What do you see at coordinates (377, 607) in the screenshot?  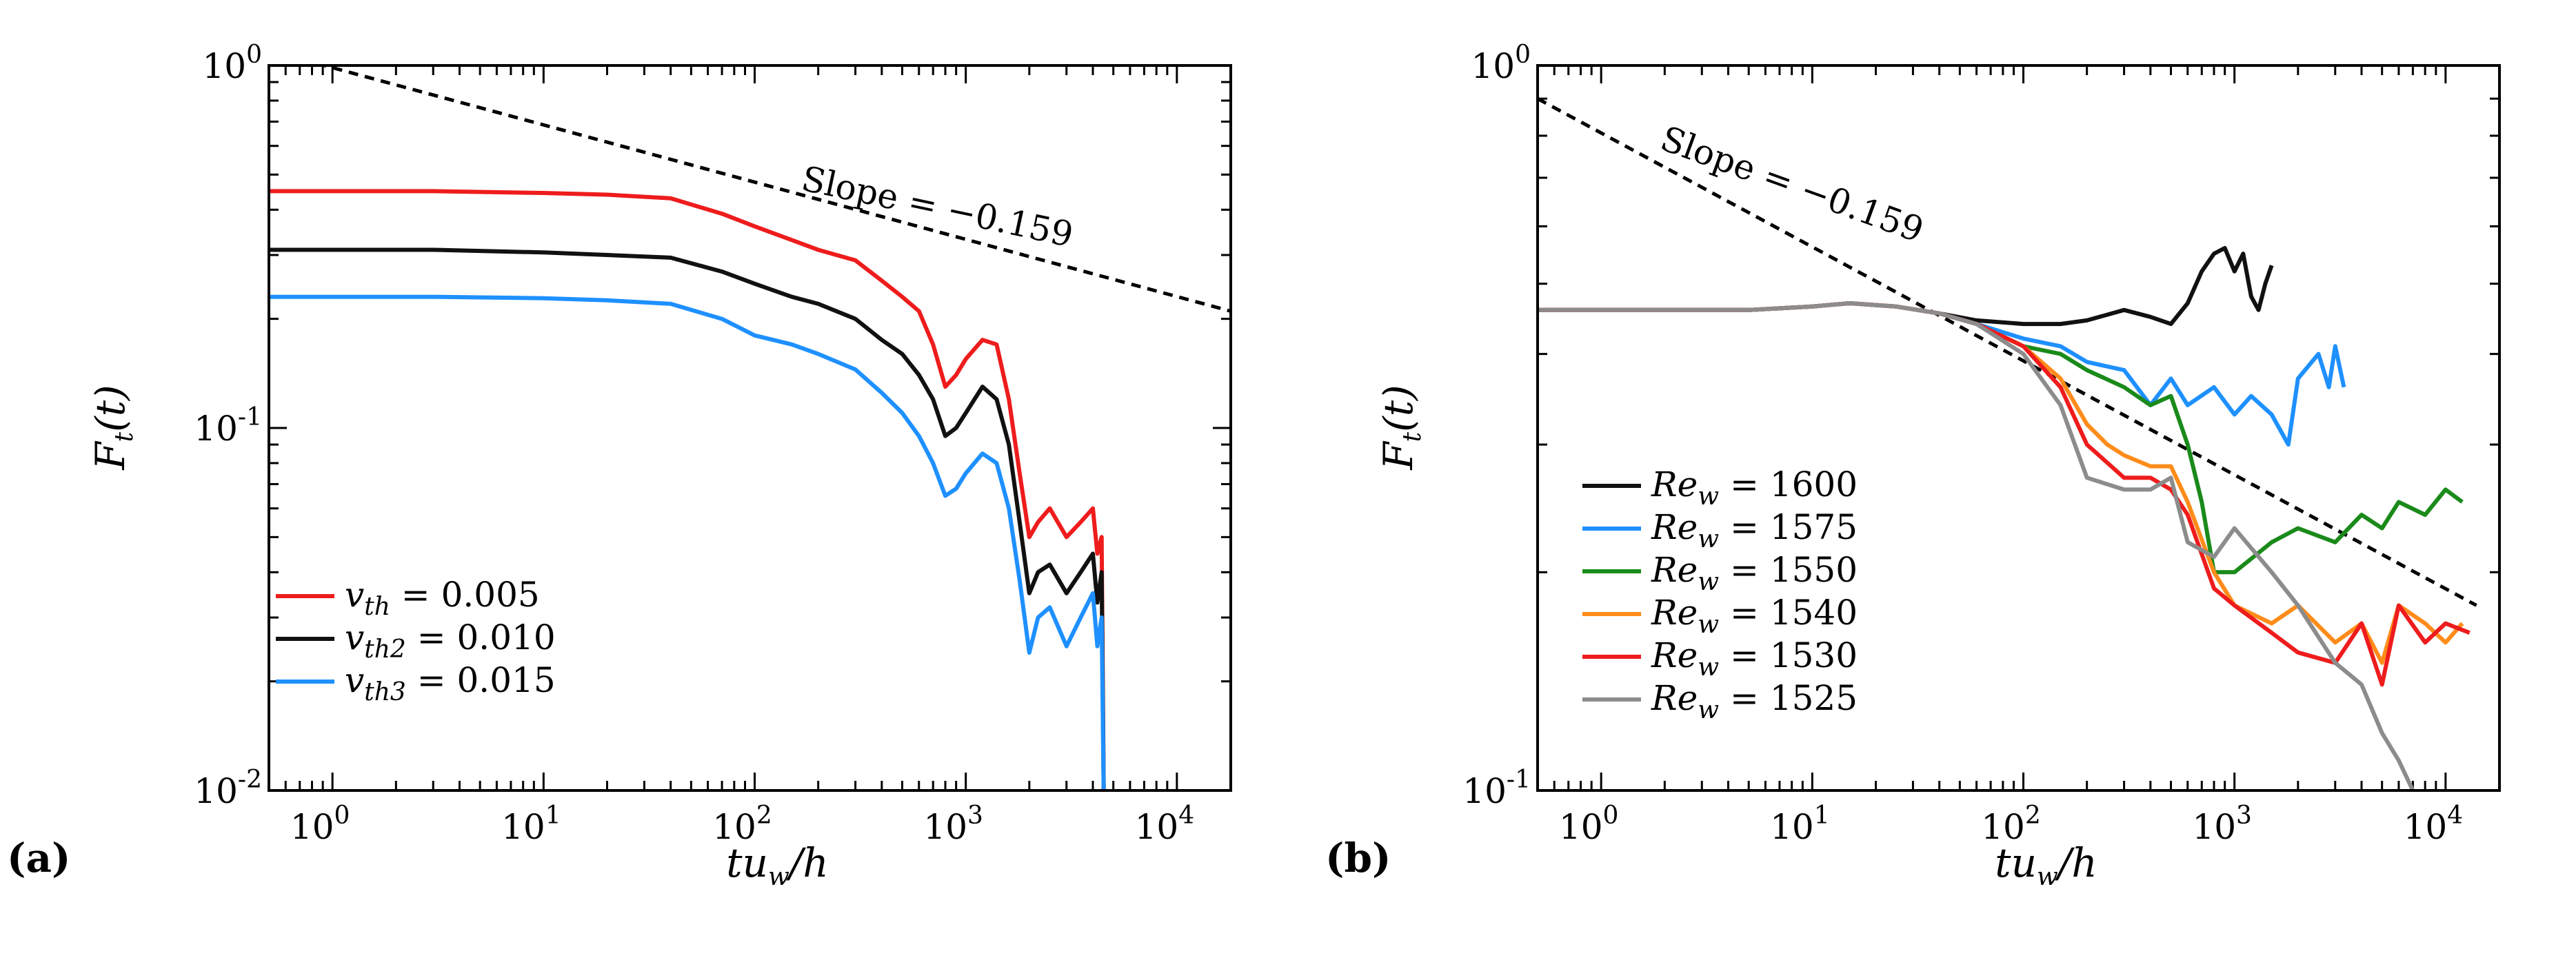 I see `legend-subscript: th` at bounding box center [377, 607].